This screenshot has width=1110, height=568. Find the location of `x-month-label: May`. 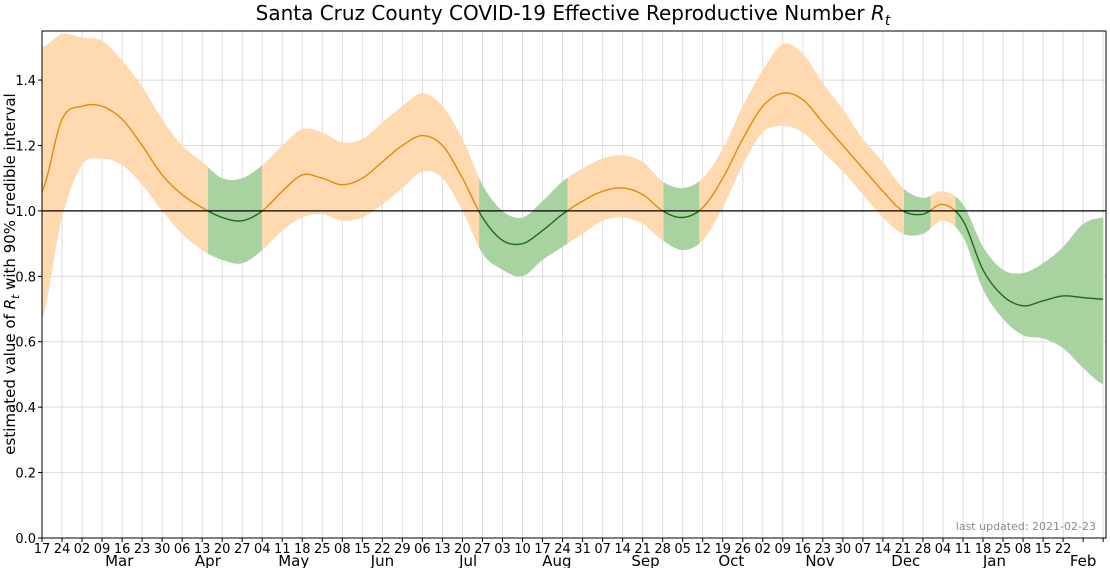

x-month-label: May is located at coordinates (293, 560).